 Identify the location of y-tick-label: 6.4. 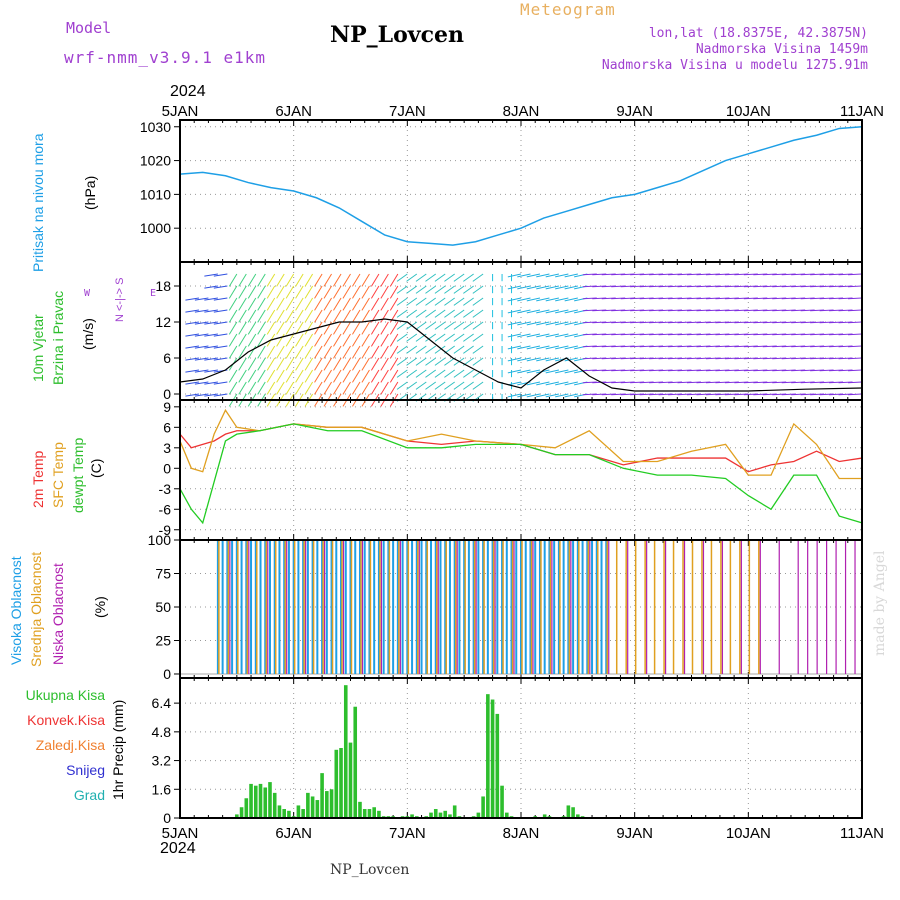
(162, 703).